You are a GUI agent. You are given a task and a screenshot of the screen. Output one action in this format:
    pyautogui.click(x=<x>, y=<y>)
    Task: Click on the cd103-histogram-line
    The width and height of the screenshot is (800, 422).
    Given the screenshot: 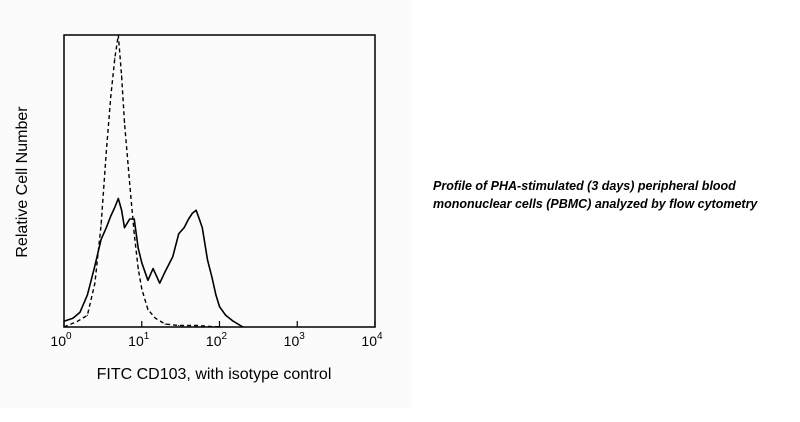 What is the action you would take?
    pyautogui.click(x=153, y=262)
    